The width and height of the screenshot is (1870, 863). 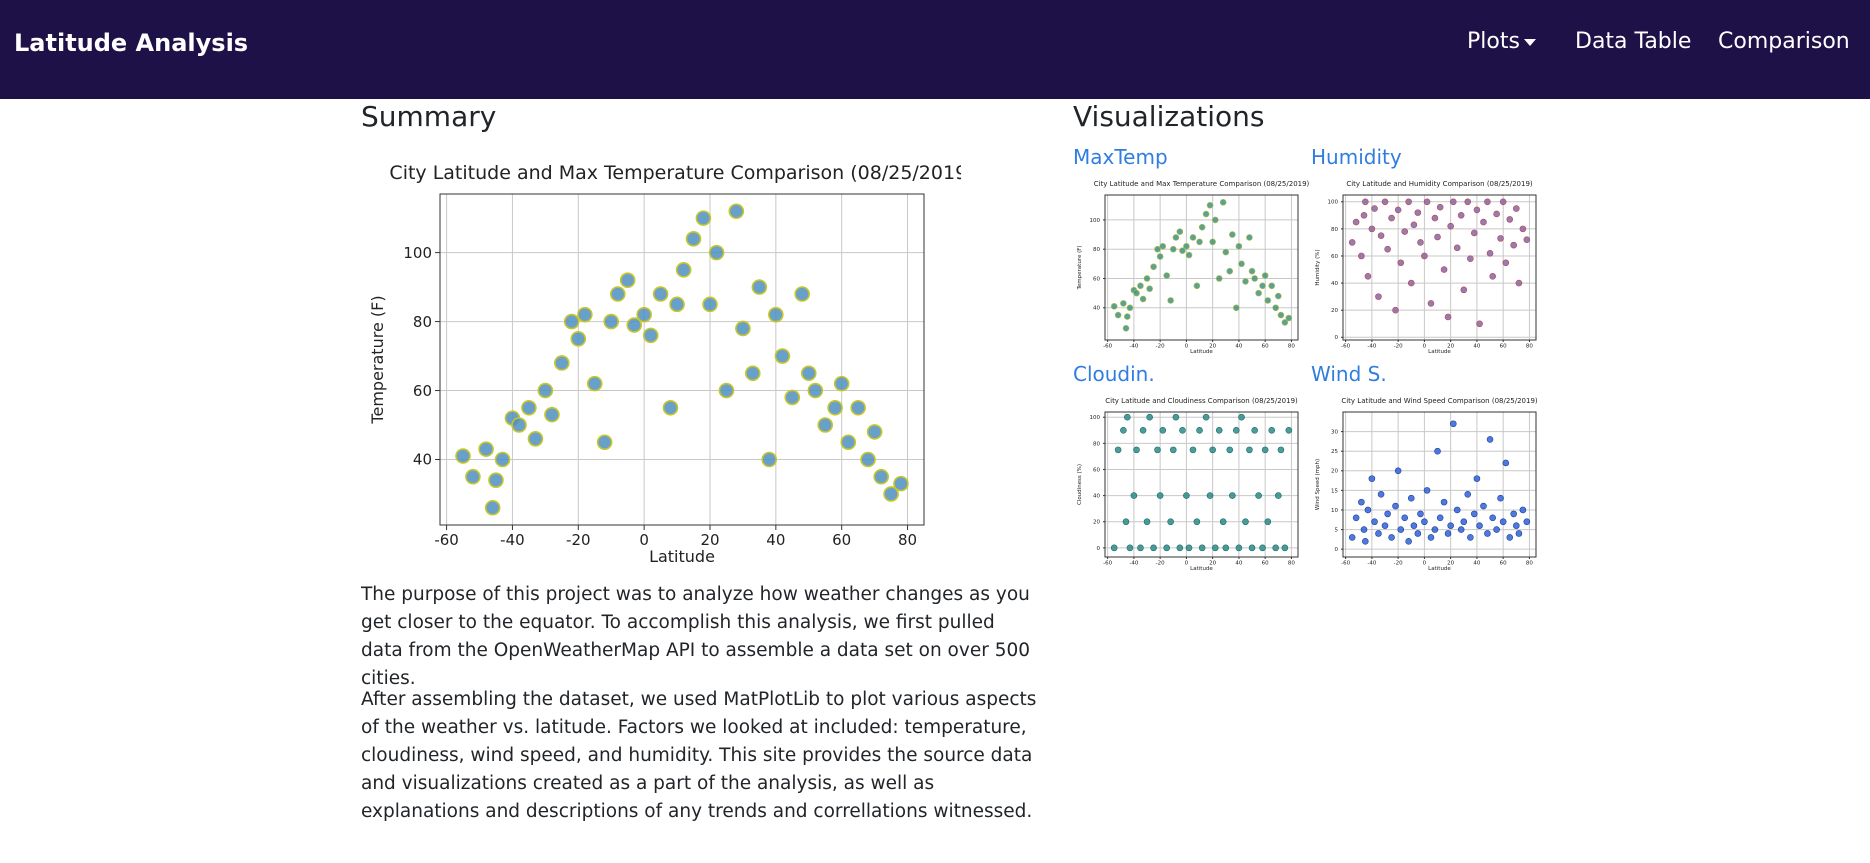 What do you see at coordinates (1356, 157) in the screenshot?
I see `viz-link: Humidity` at bounding box center [1356, 157].